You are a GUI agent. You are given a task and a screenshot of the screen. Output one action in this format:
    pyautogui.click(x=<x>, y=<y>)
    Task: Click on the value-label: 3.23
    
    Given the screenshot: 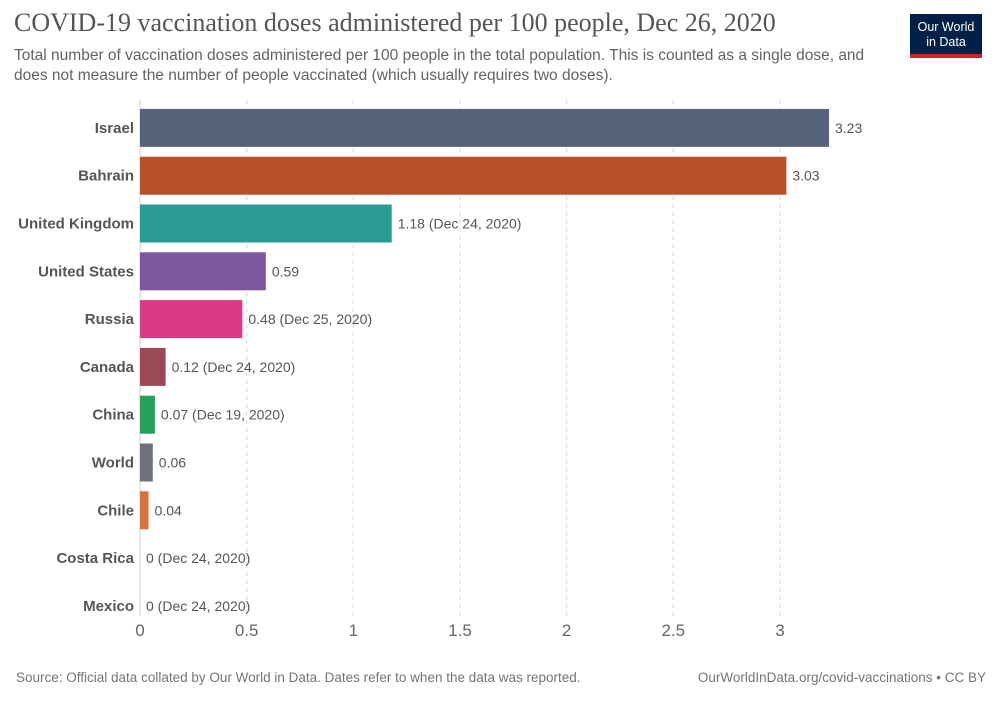 What is the action you would take?
    pyautogui.click(x=848, y=128)
    